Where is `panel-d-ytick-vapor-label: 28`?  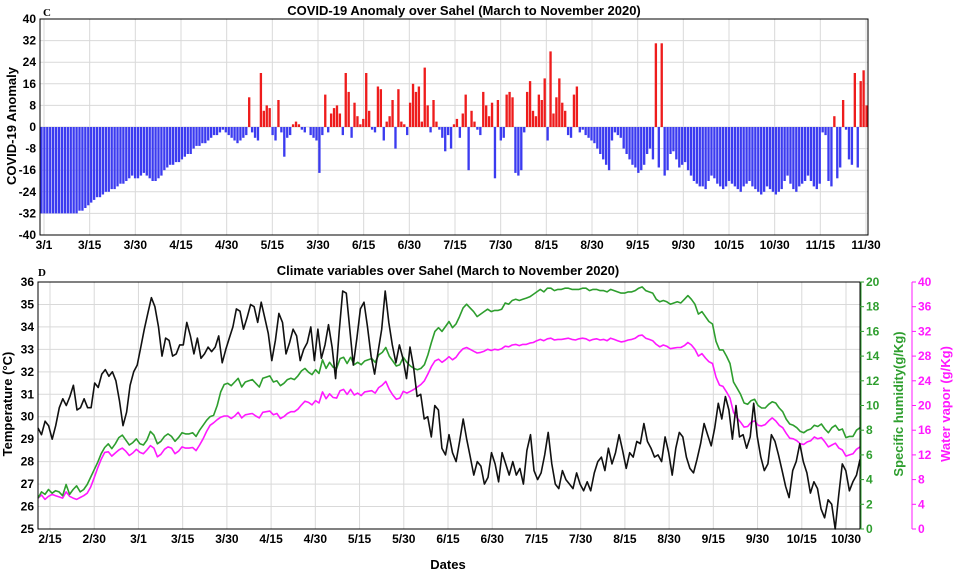
panel-d-ytick-vapor-label: 28 is located at coordinates (925, 356).